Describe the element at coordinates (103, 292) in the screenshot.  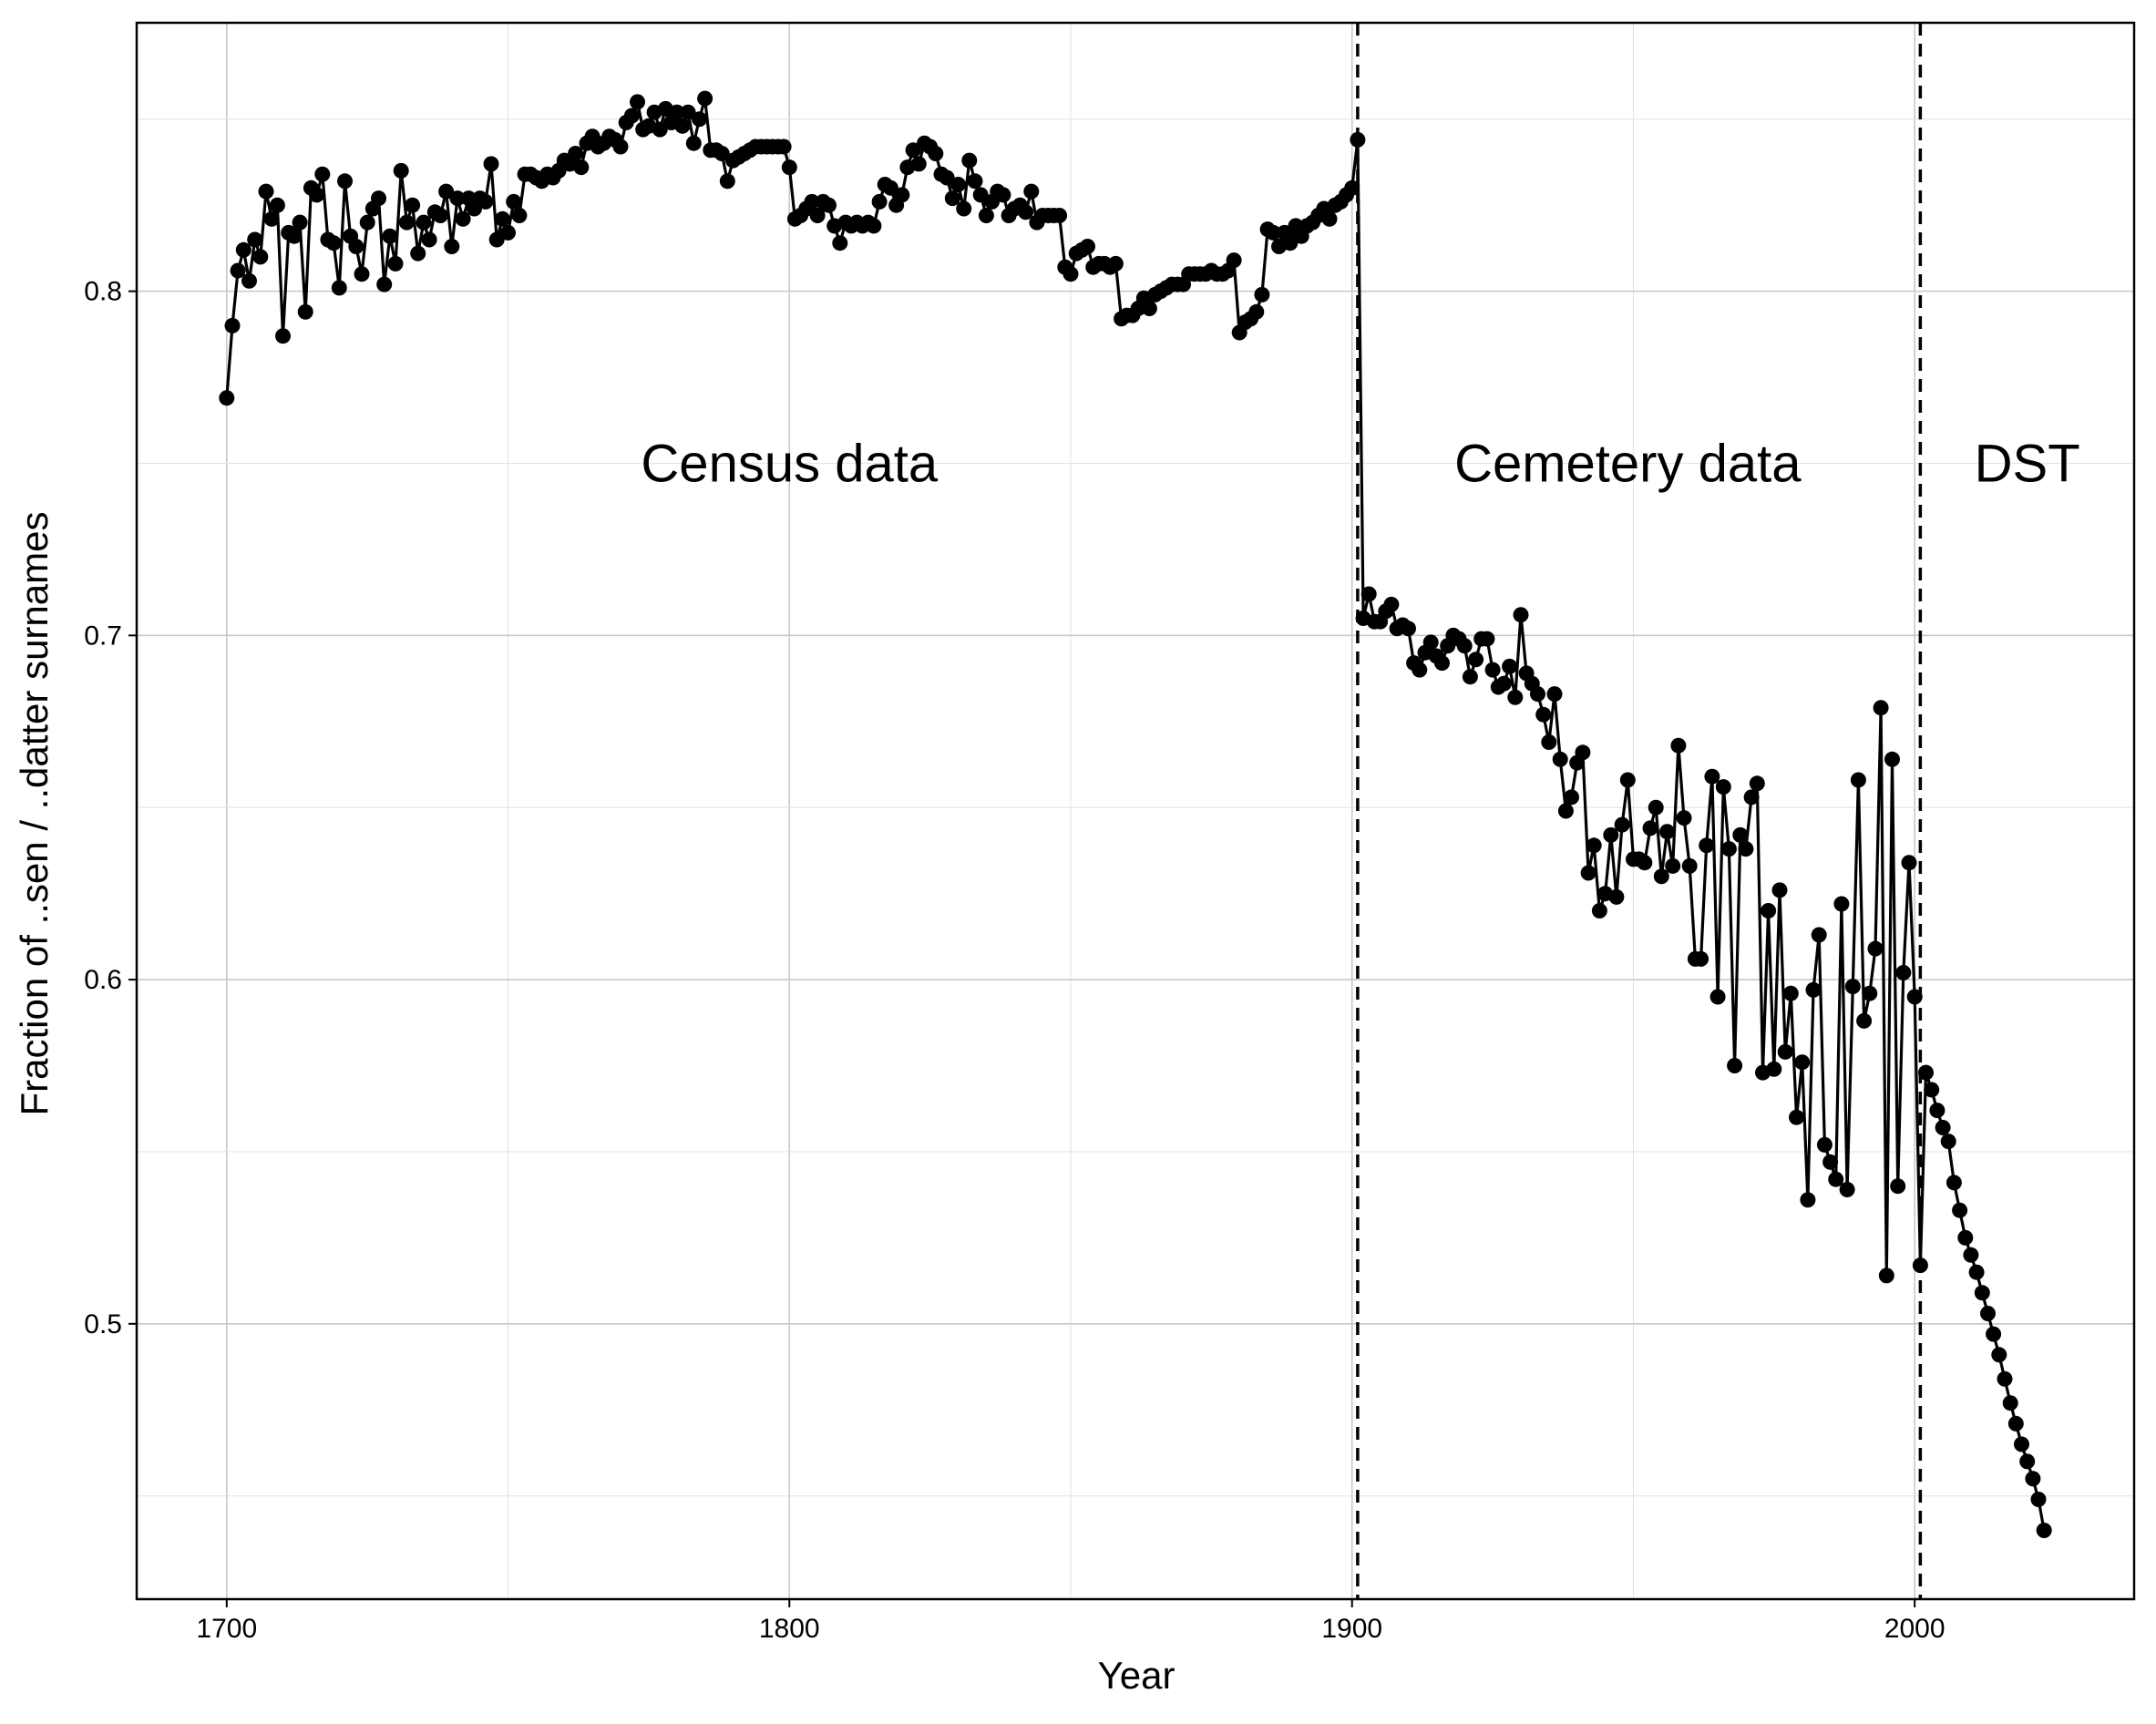
I see `y-tick-label: 0.8` at that location.